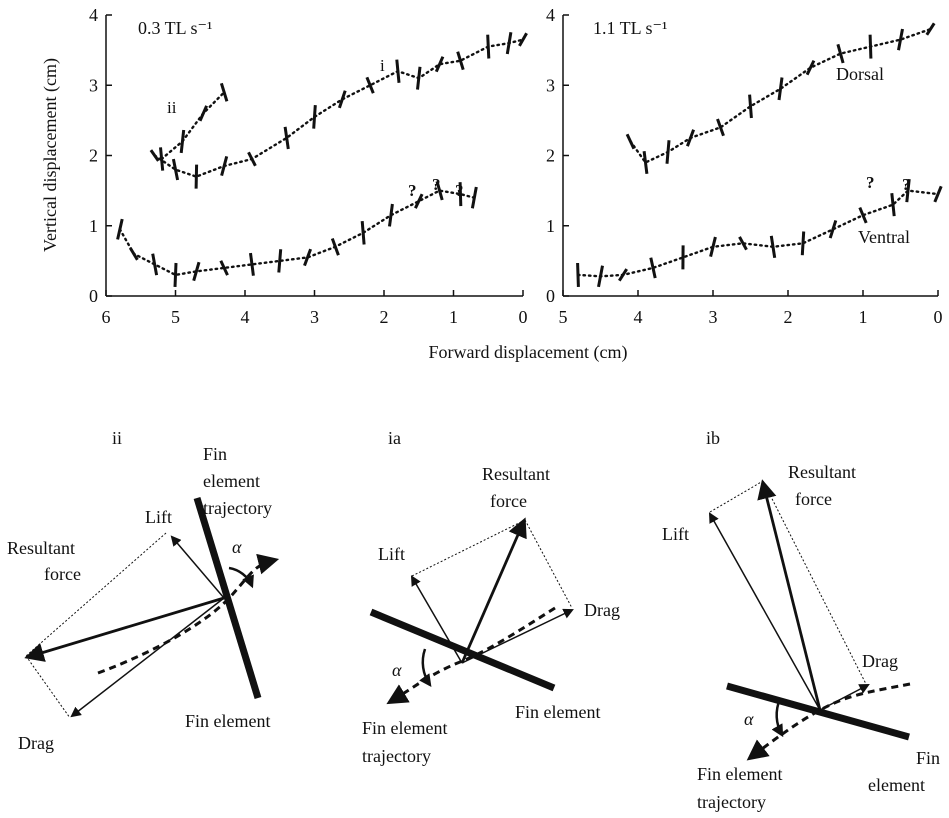  Describe the element at coordinates (172, 107) in the screenshot. I see `series-label-ii: ii` at that location.